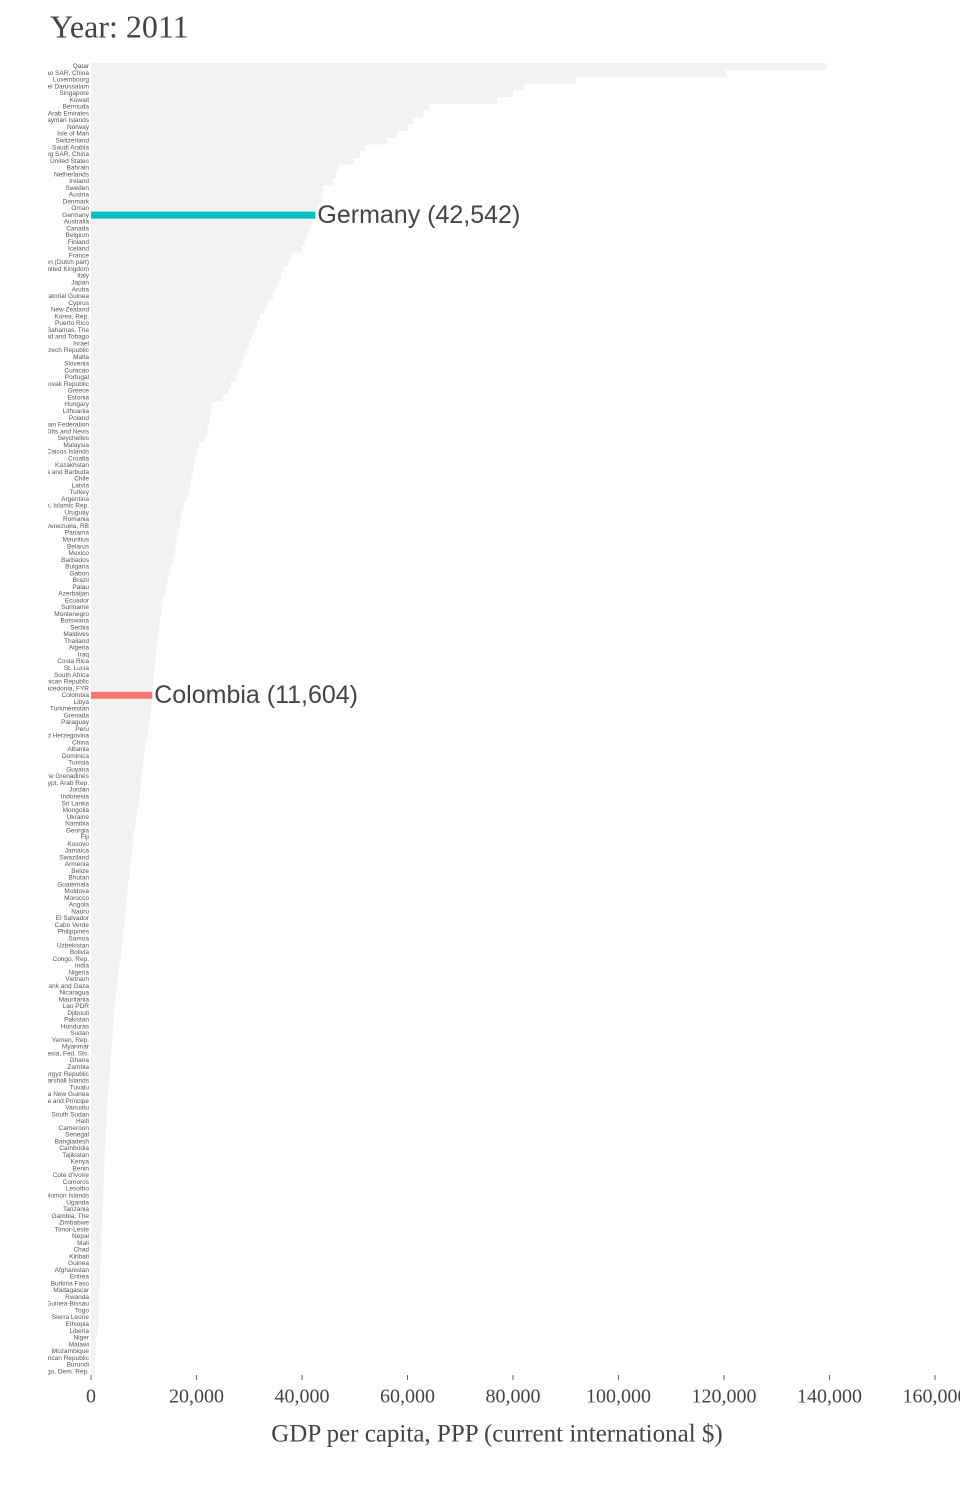 This screenshot has width=960, height=1508. I want to click on category-label: Rwanda, so click(77, 1297).